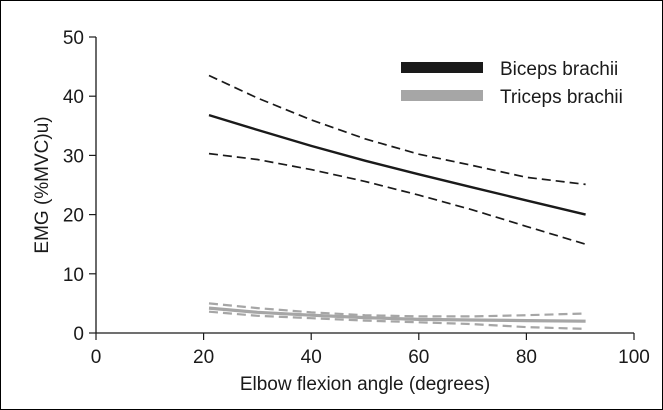 This screenshot has height=410, width=663. What do you see at coordinates (73, 156) in the screenshot?
I see `y-tick-label: 30` at bounding box center [73, 156].